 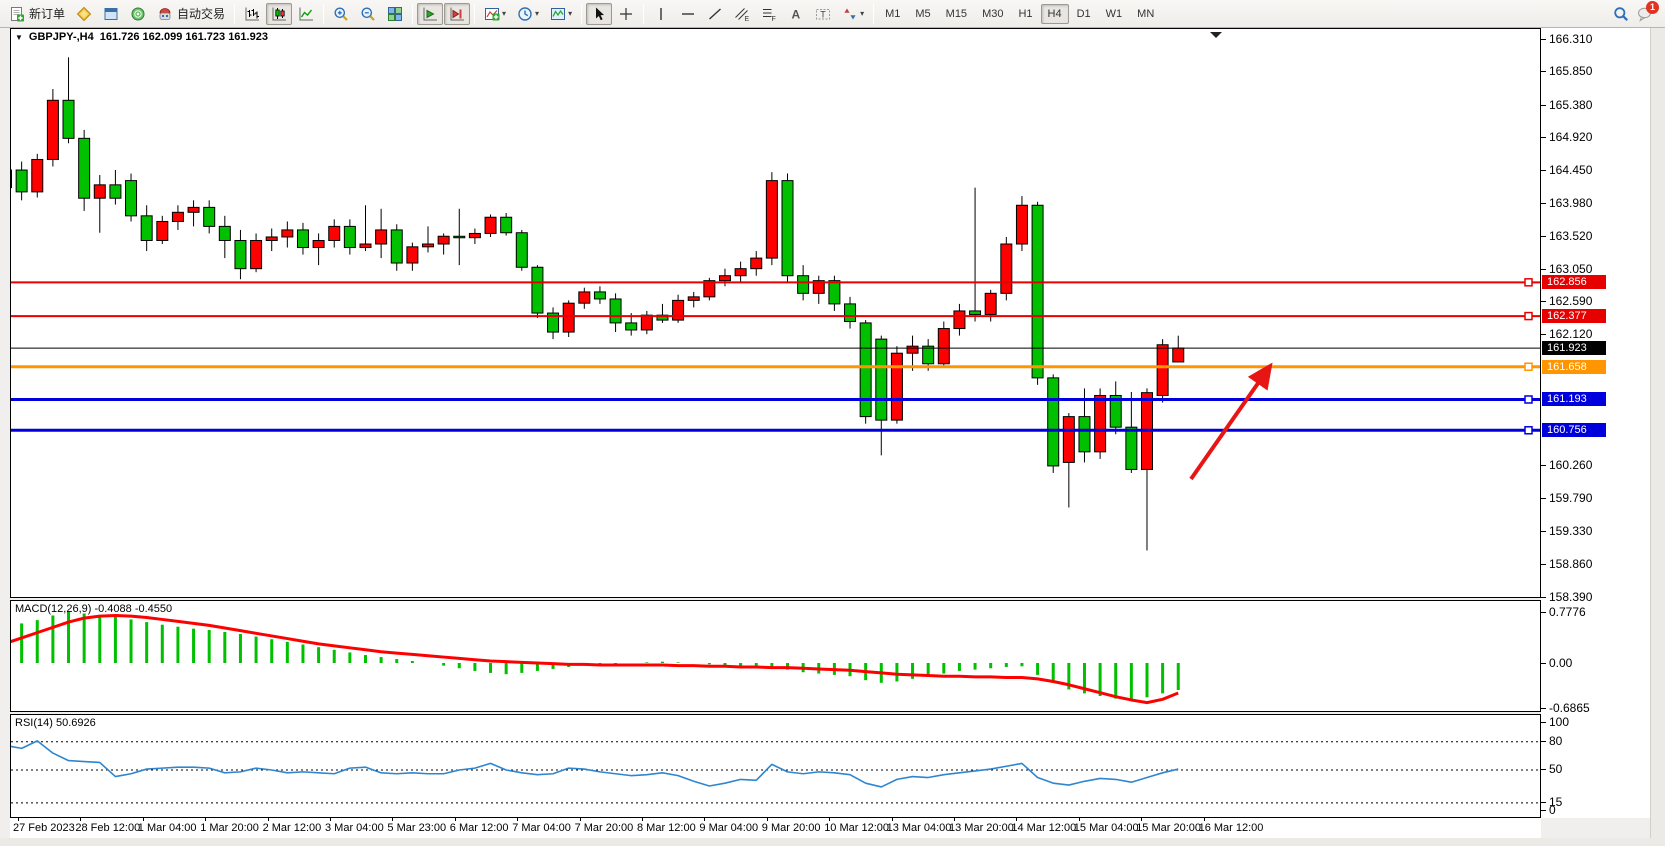 What do you see at coordinates (729, 828) in the screenshot?
I see `time-label: 9 Mar 04:00` at bounding box center [729, 828].